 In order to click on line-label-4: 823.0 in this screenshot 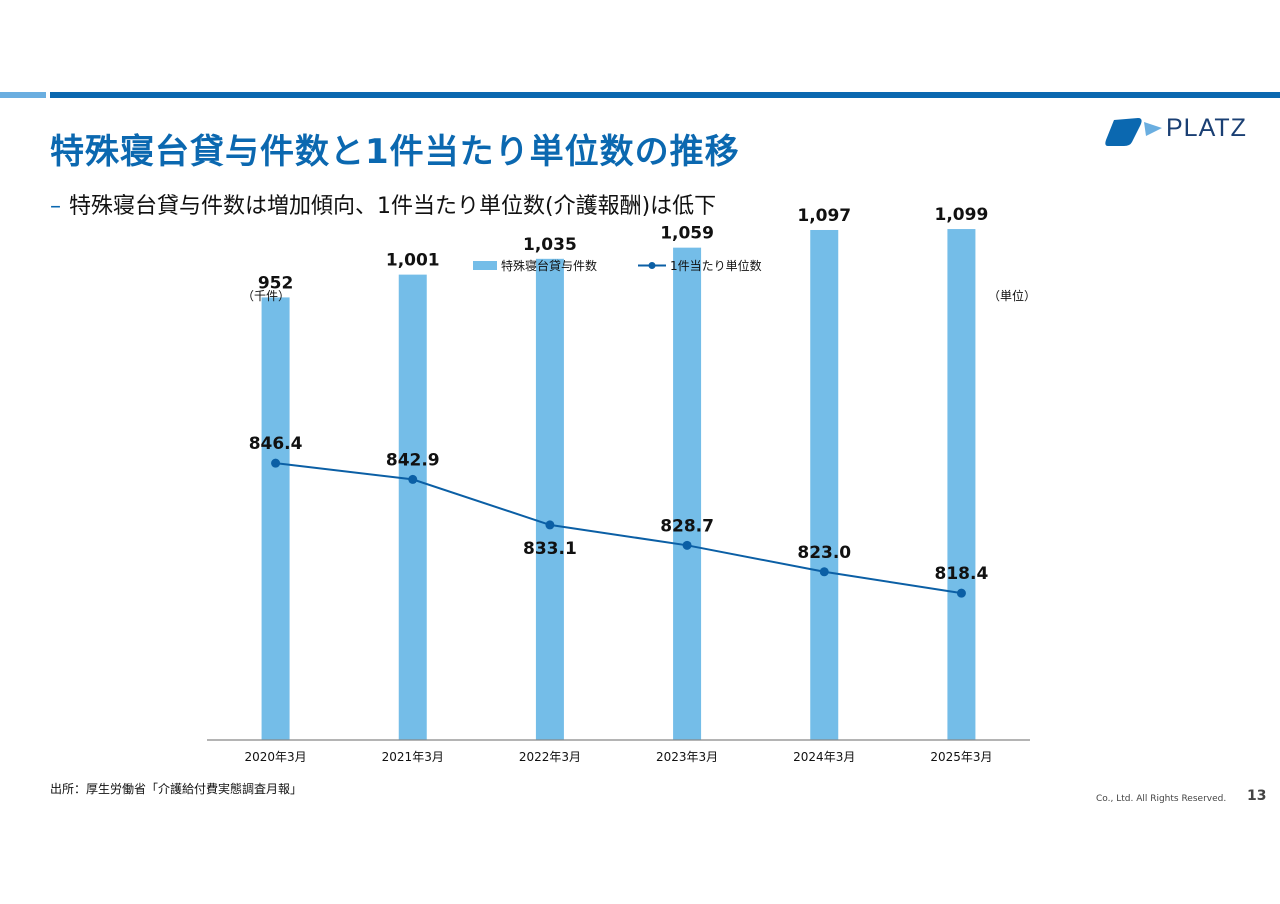, I will do `click(824, 553)`.